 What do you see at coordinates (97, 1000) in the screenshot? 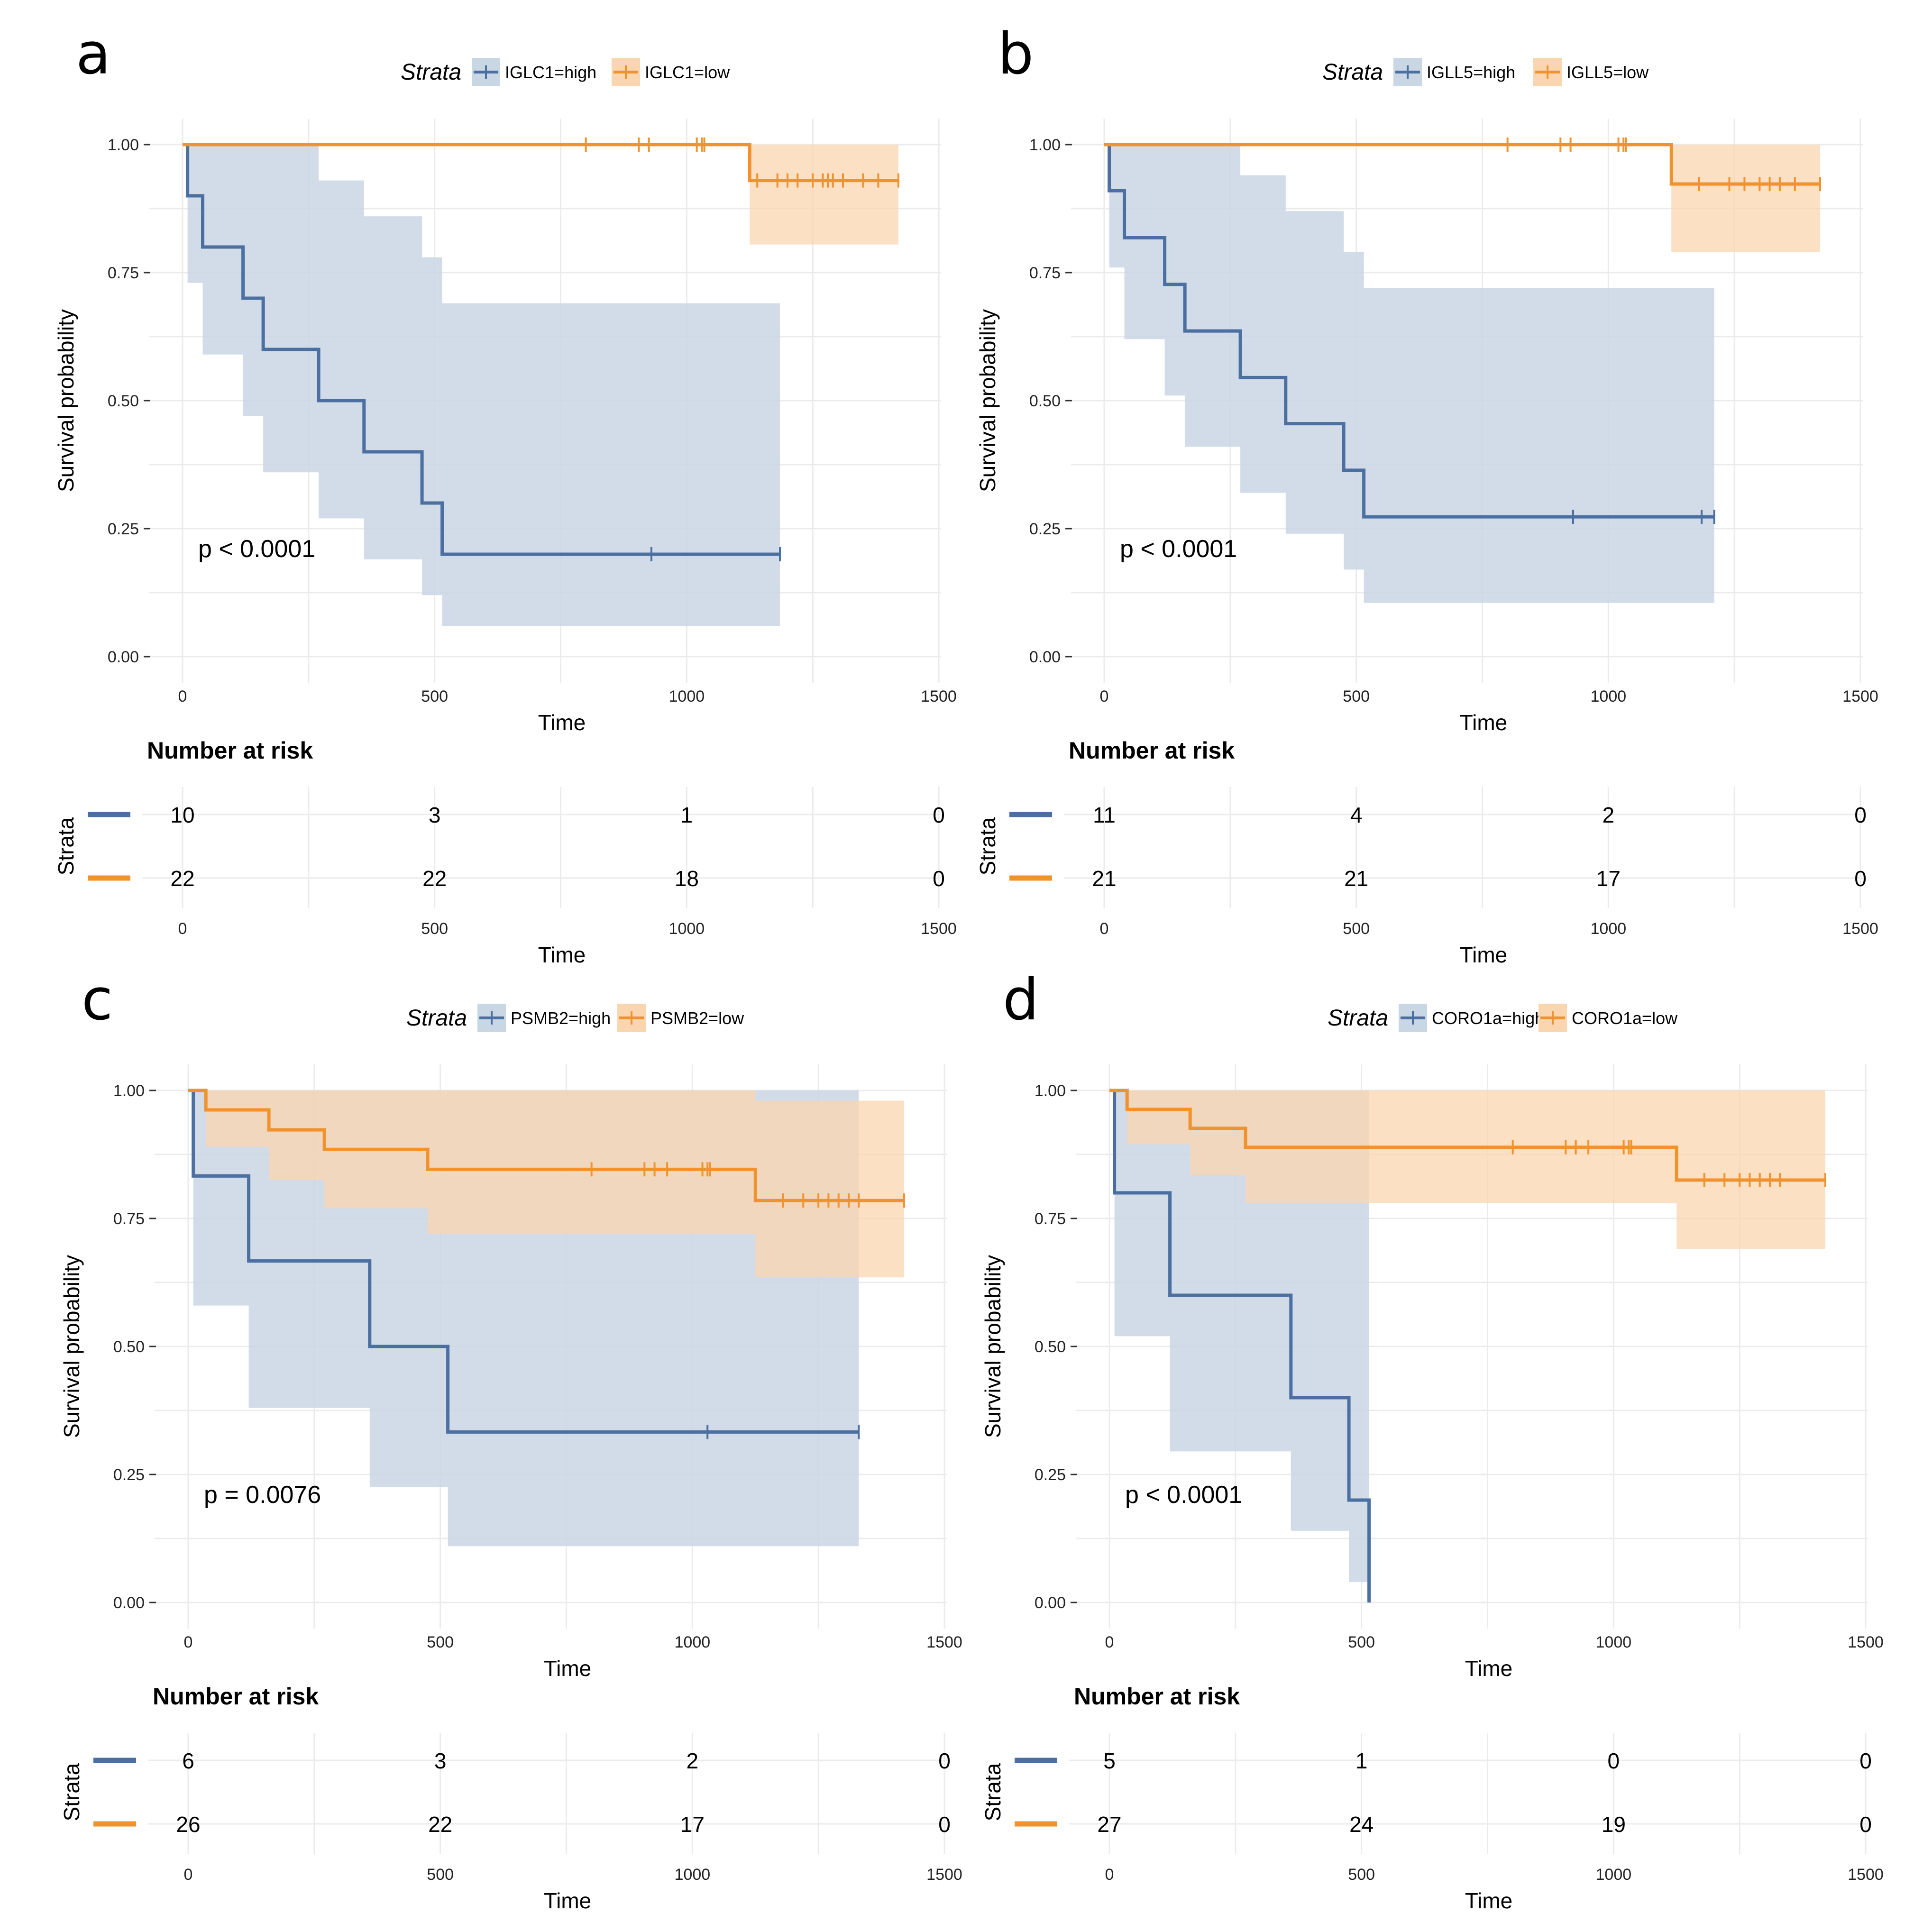
I see `panel-letter: c` at bounding box center [97, 1000].